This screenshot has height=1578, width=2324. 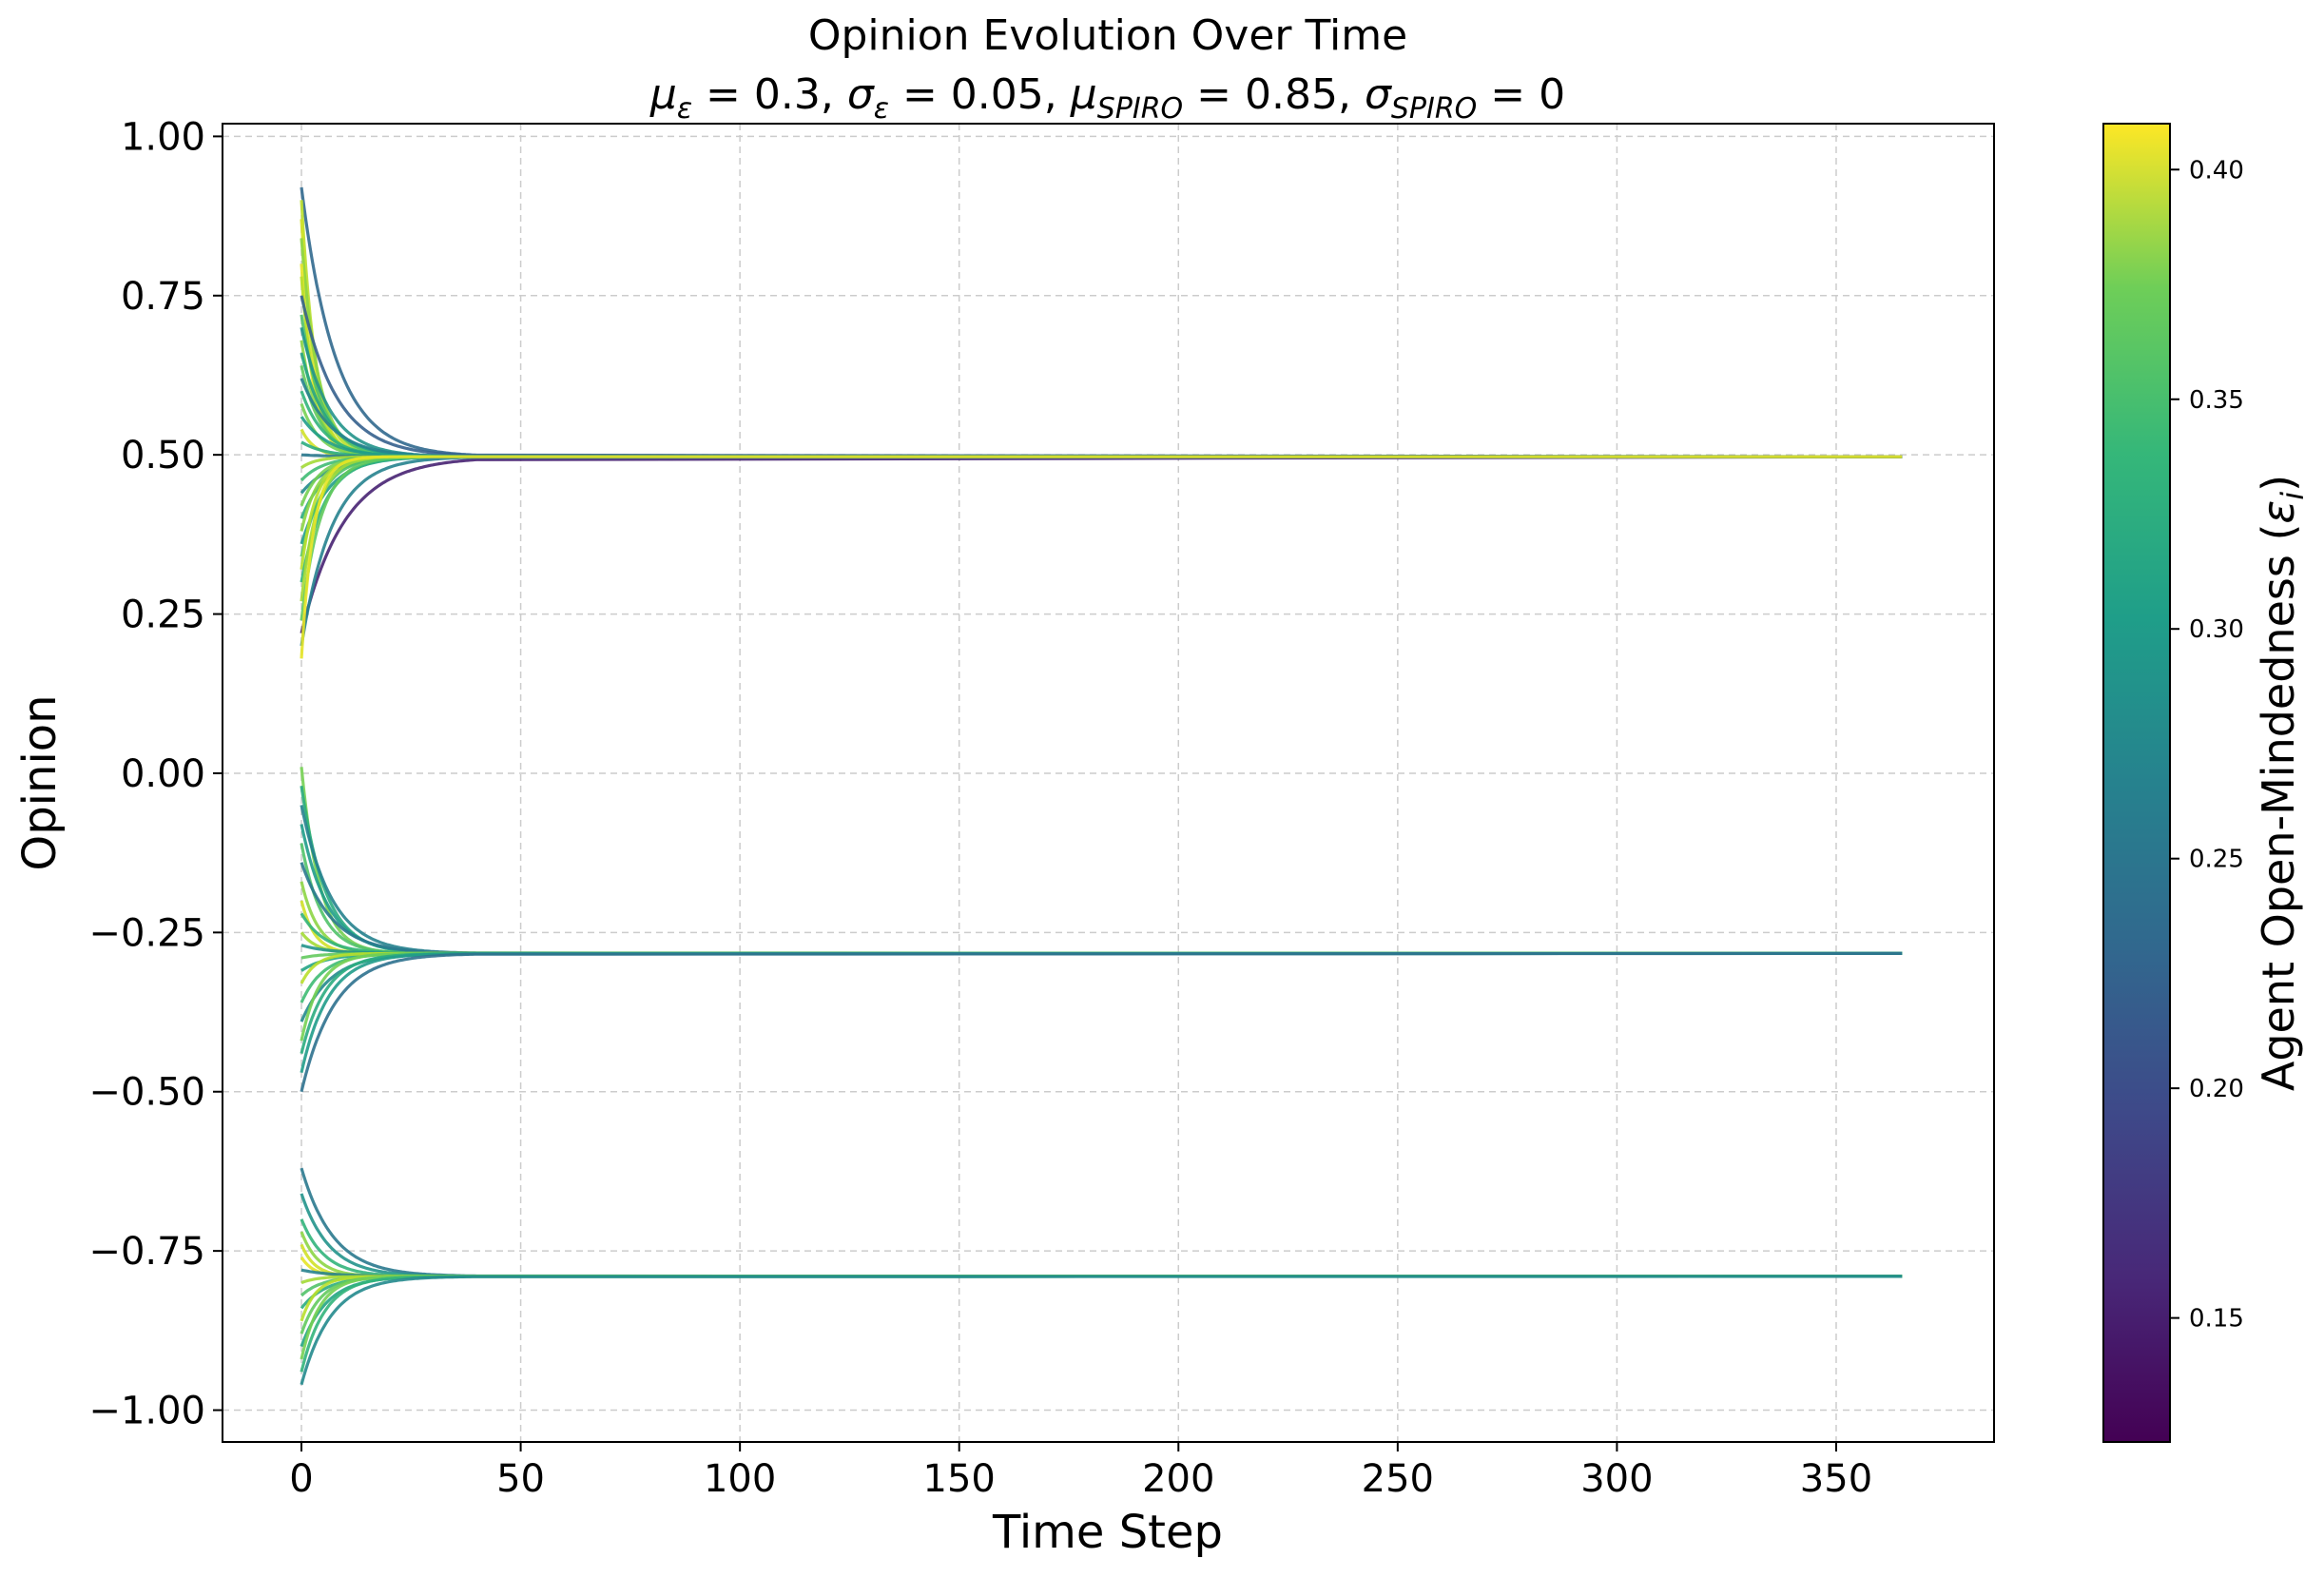 What do you see at coordinates (163, 297) in the screenshot?
I see `y-tick-label: 0.75` at bounding box center [163, 297].